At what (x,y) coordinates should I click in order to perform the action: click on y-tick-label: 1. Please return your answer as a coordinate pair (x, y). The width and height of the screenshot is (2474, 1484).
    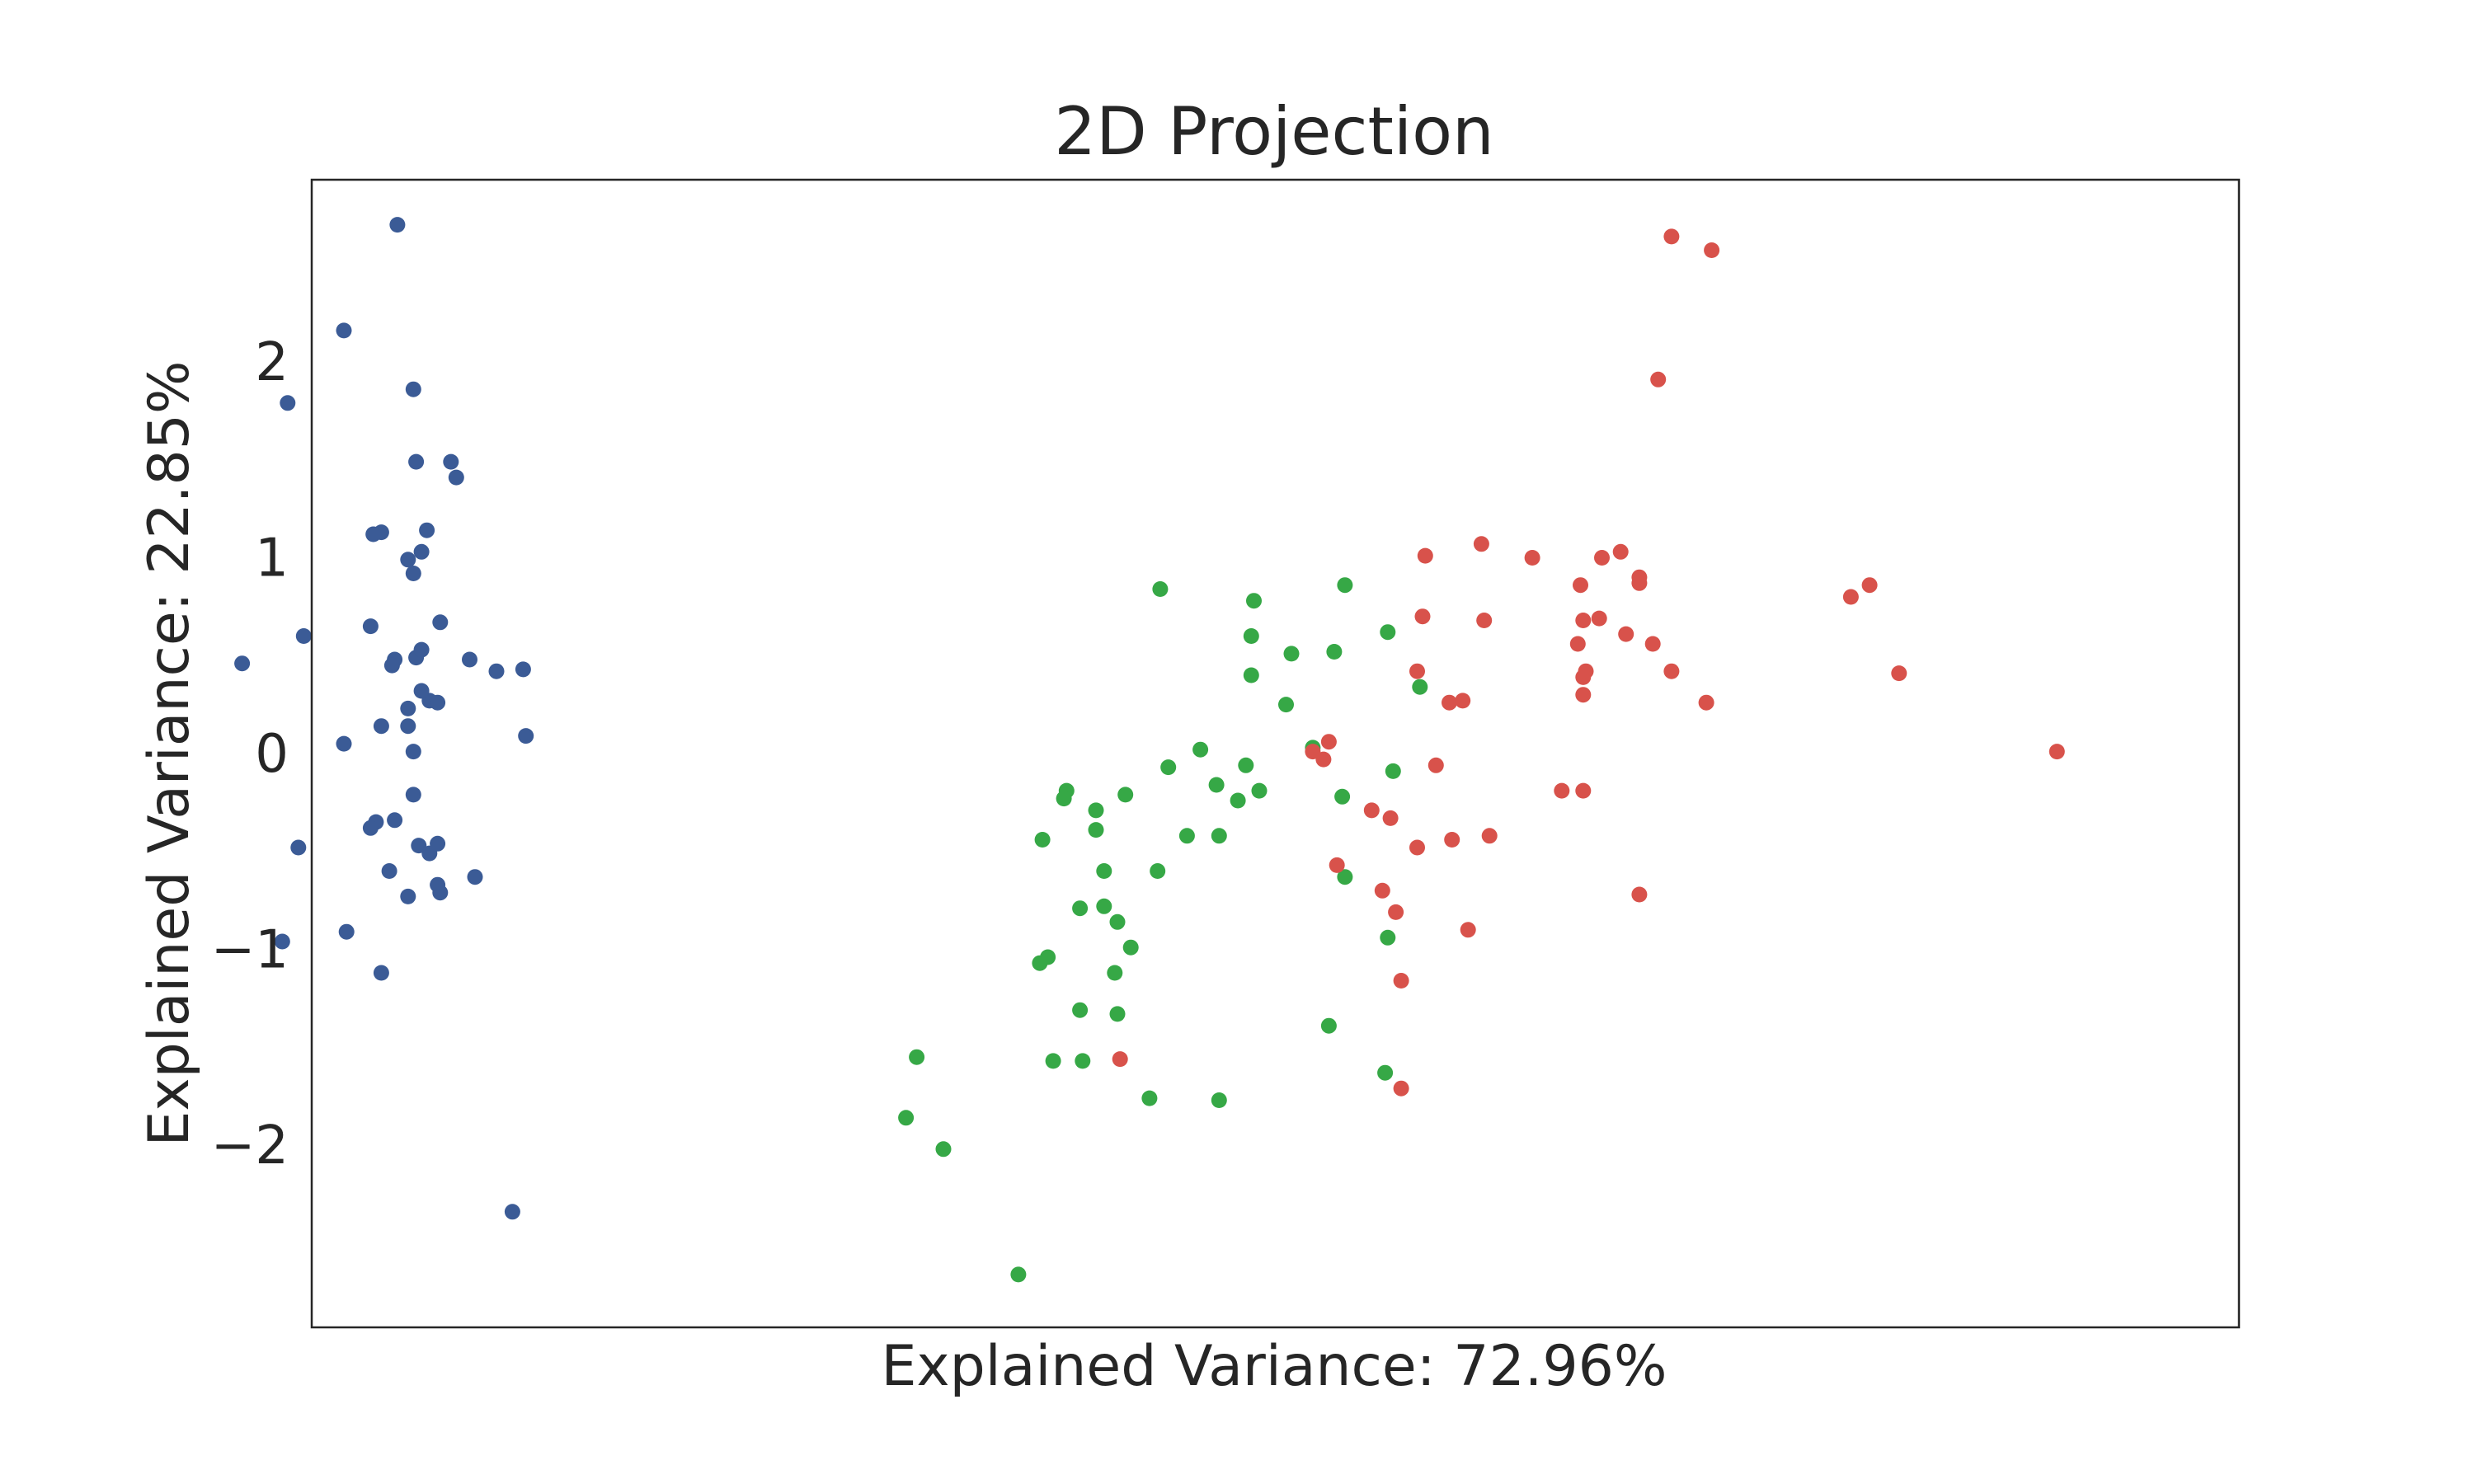
    Looking at the image, I should click on (272, 558).